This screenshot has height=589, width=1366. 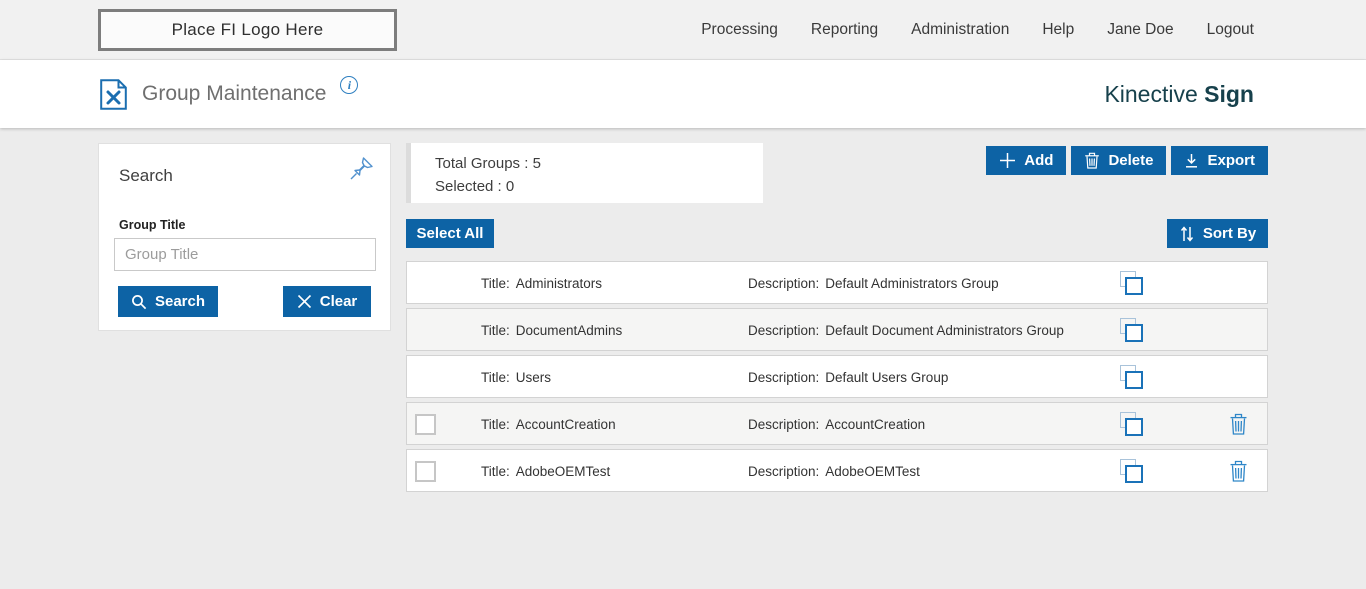 I want to click on summary-box: Total Groups : 5 Selected : 0, so click(x=584, y=173).